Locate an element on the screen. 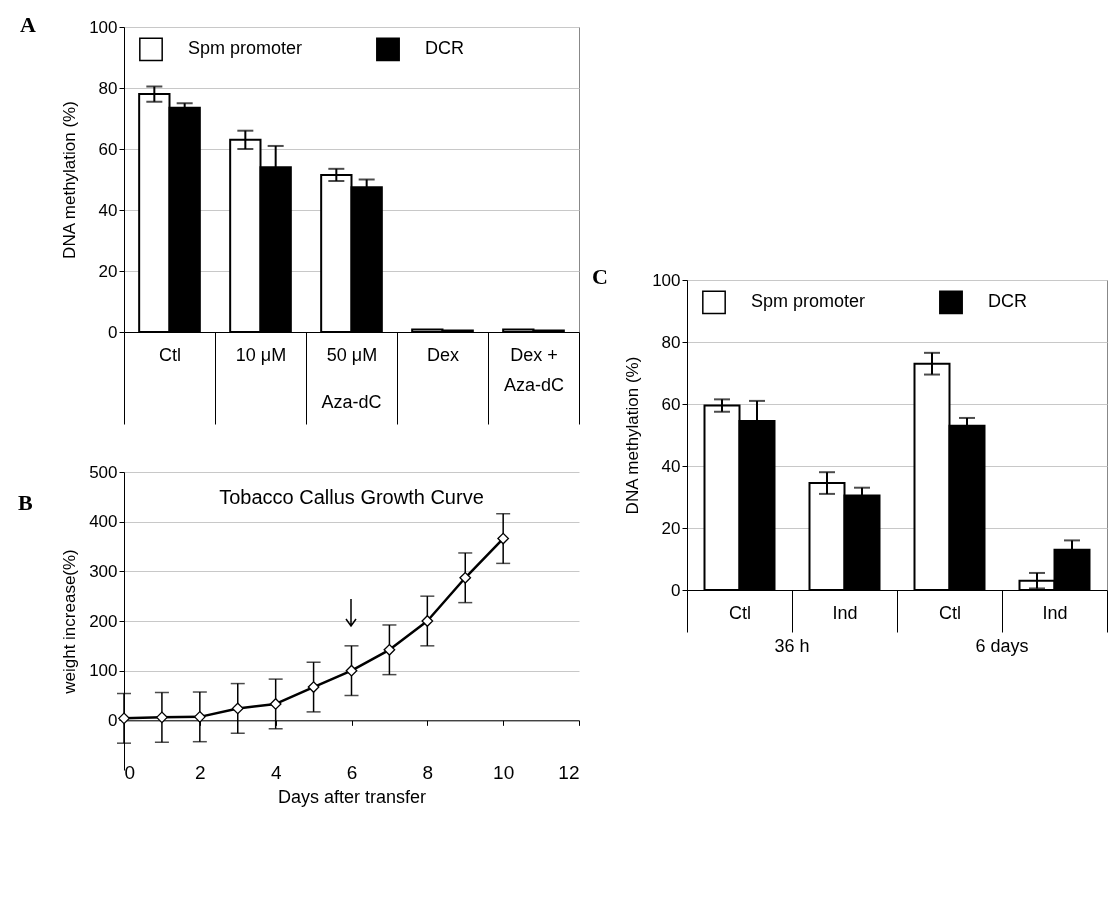  y-axis-title: weight increase(%) is located at coordinates (70, 622).